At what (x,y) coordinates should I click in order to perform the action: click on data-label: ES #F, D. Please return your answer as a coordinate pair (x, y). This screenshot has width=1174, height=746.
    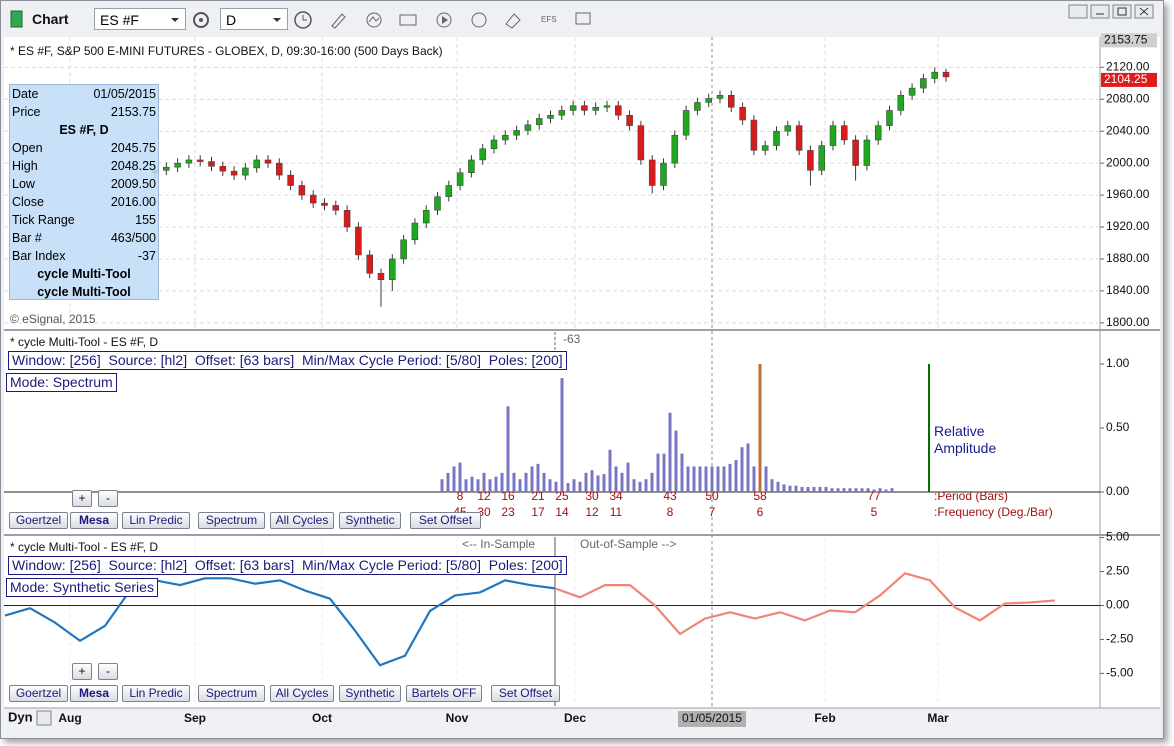
    Looking at the image, I should click on (84, 130).